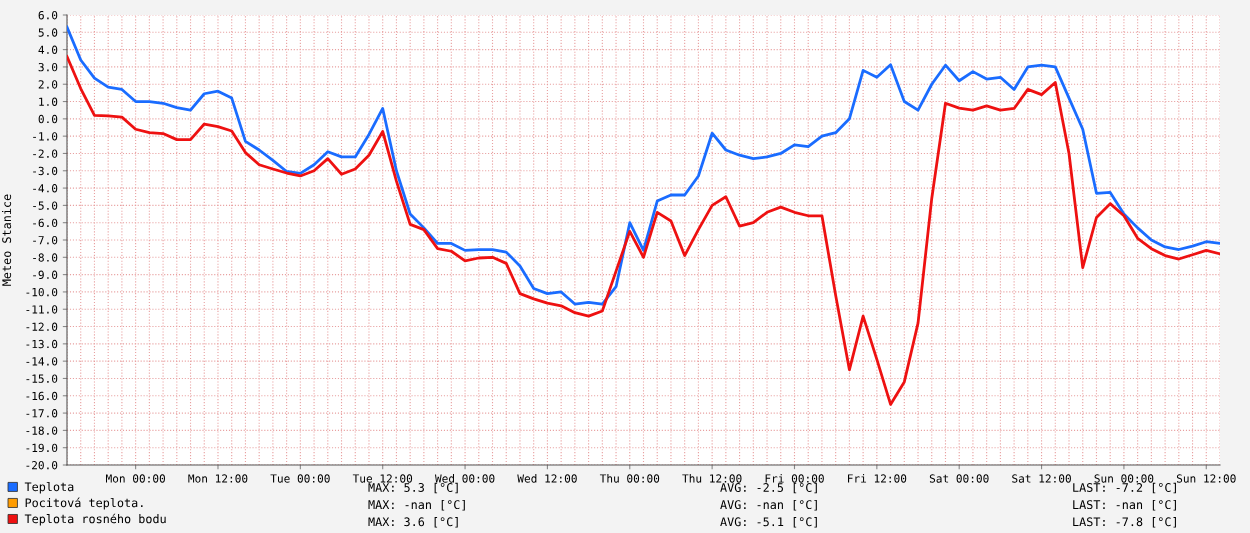 Image resolution: width=1250 pixels, height=533 pixels. Describe the element at coordinates (464, 478) in the screenshot. I see `x-tick-label: Wed 00:00` at that location.